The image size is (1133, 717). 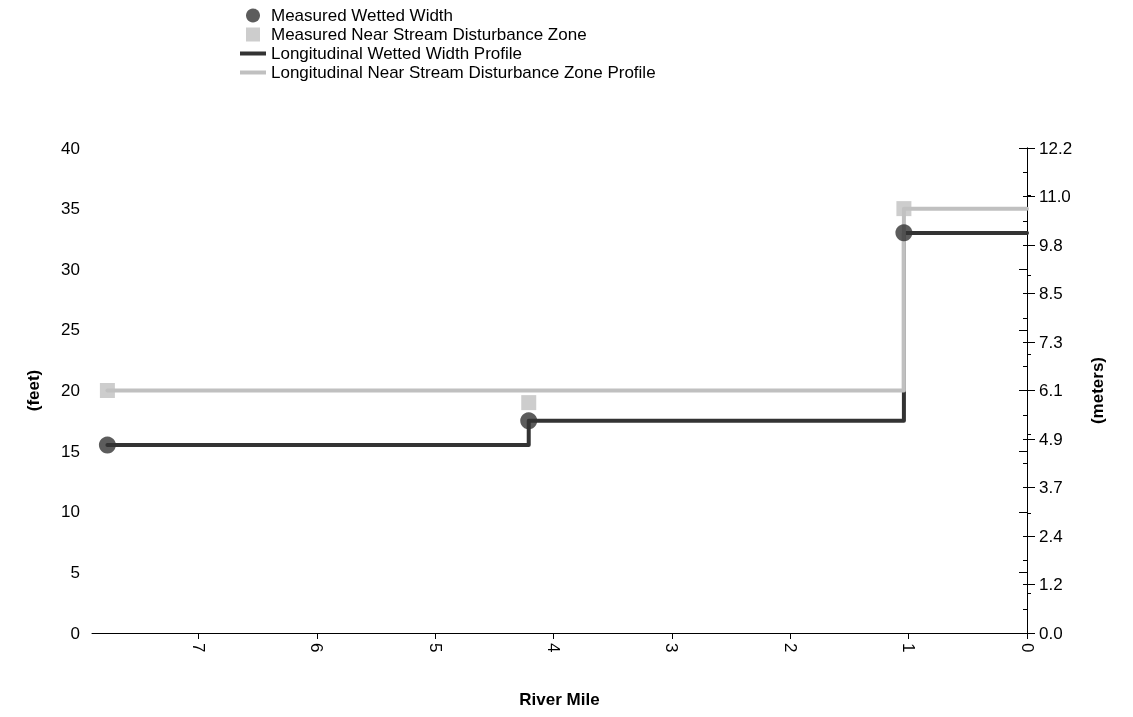 I want to click on y-tick-label: 15, so click(x=70, y=451).